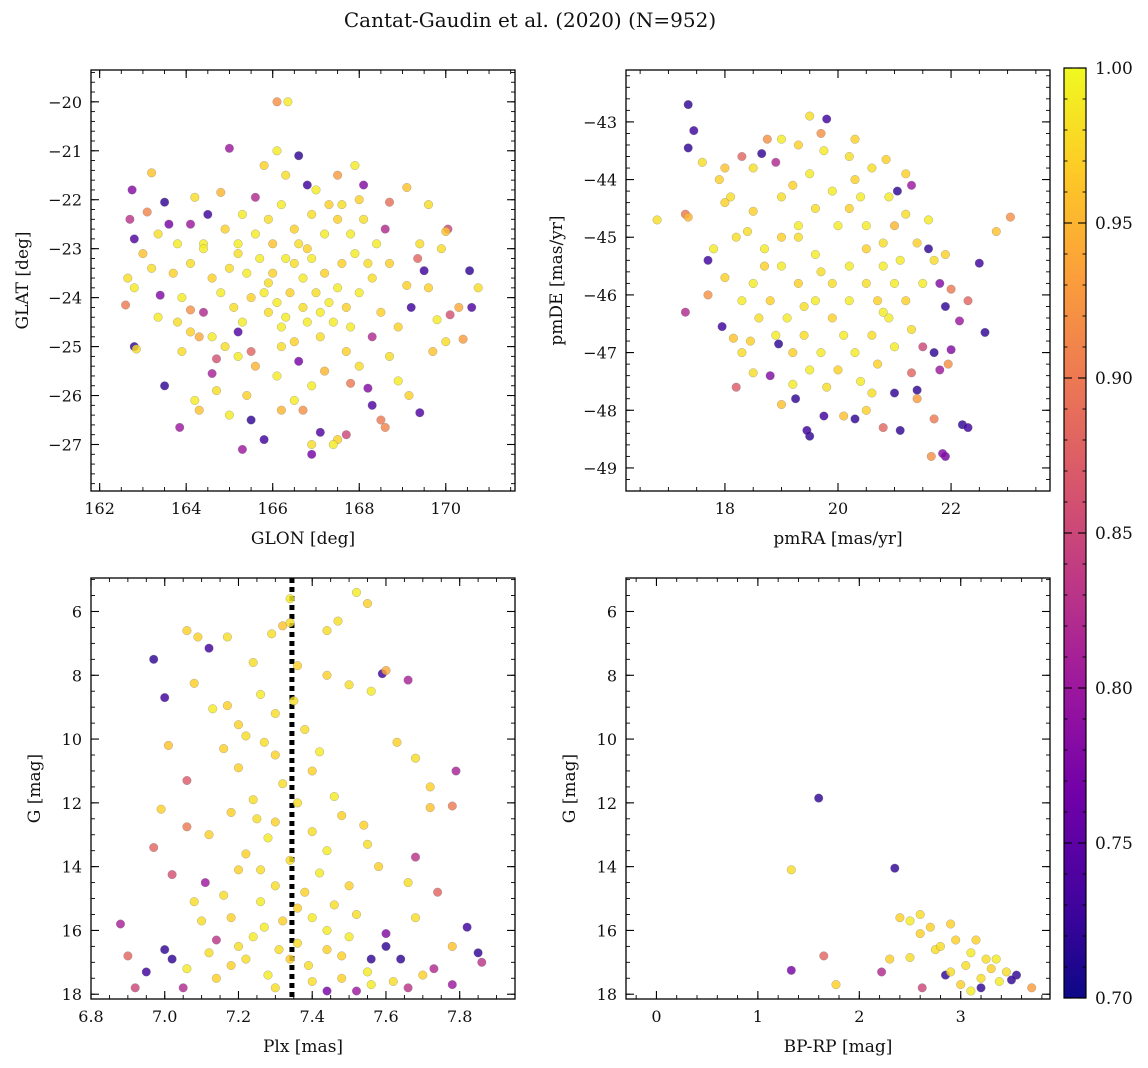 Image resolution: width=1148 pixels, height=1068 pixels. What do you see at coordinates (607, 739) in the screenshot?
I see `y-tick-label: 10` at bounding box center [607, 739].